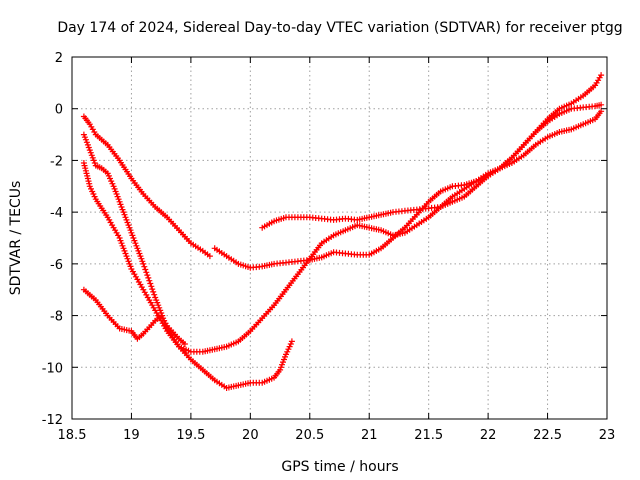  Describe the element at coordinates (428, 435) in the screenshot. I see `x-tick-label: 21.5` at that location.